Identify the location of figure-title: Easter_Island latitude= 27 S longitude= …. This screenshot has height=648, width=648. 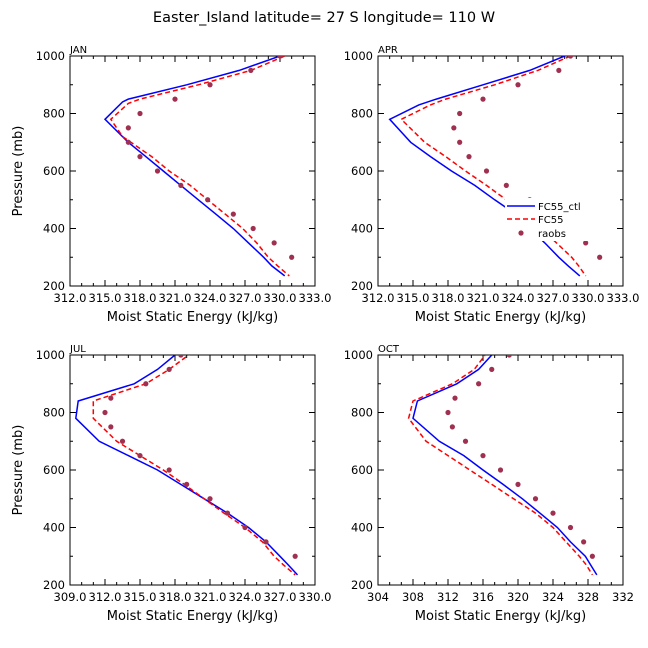
(324, 18).